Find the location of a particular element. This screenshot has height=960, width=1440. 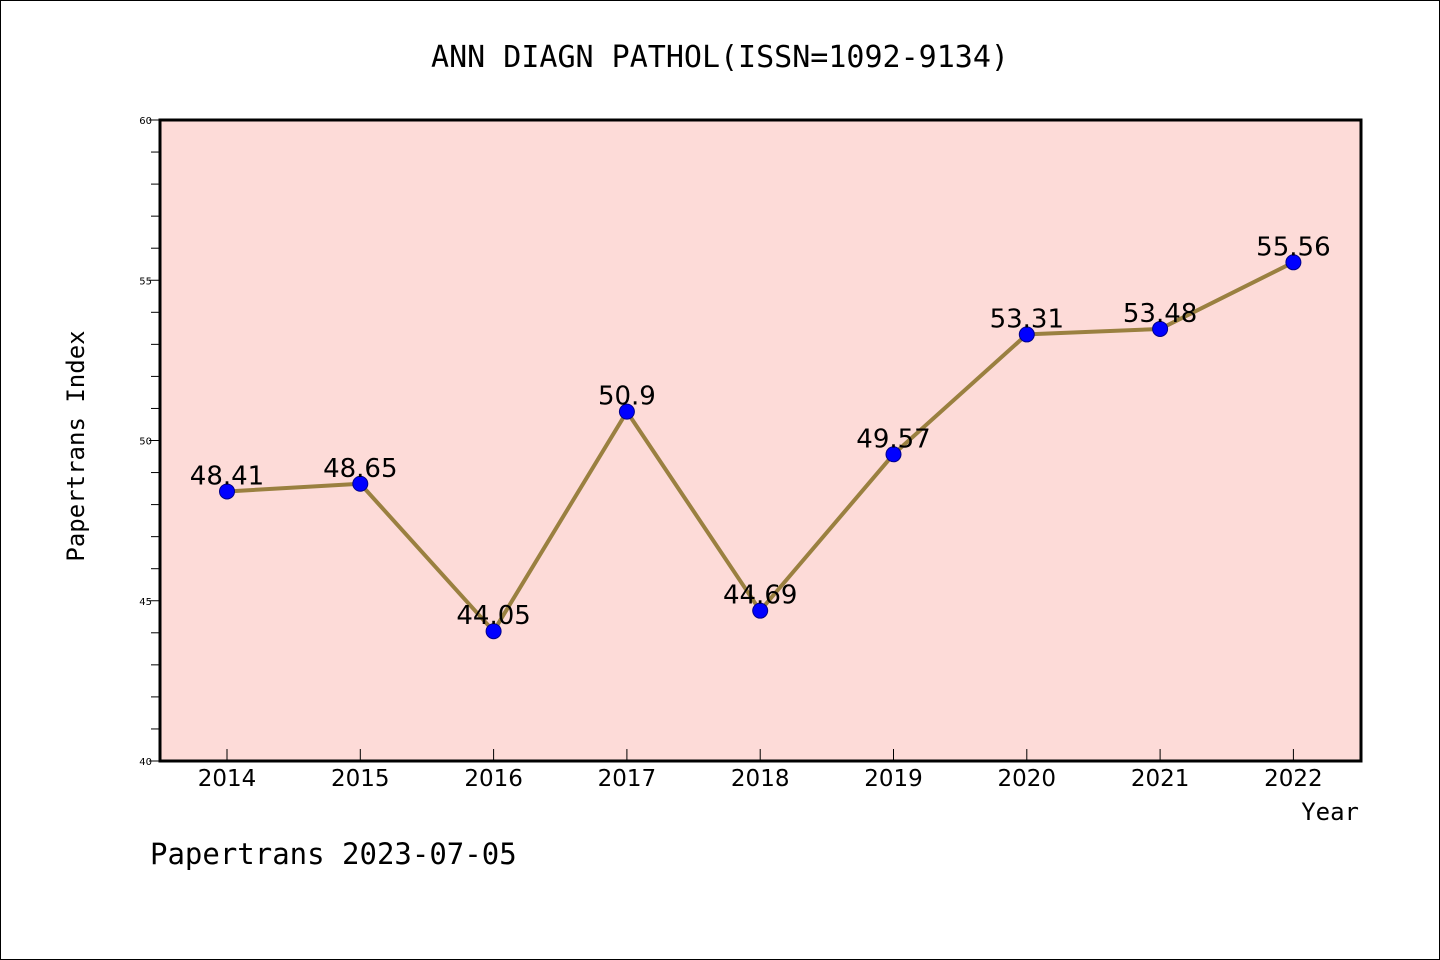

data-value-label: 49.57 is located at coordinates (893, 439).